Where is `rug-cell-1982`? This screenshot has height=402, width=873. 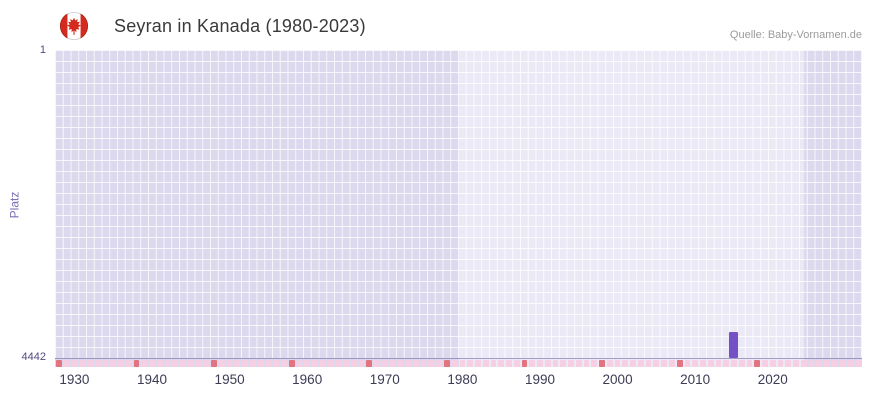
rug-cell-1982 is located at coordinates (478, 363).